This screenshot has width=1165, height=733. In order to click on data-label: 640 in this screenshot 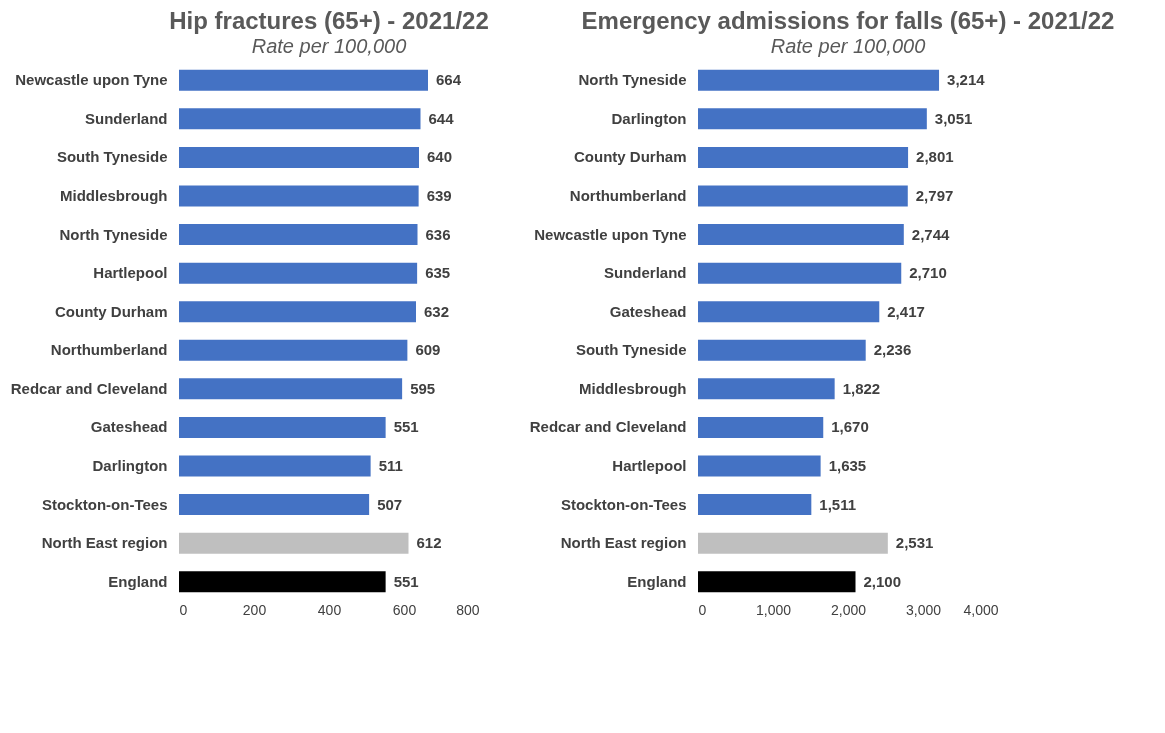, I will do `click(440, 157)`.